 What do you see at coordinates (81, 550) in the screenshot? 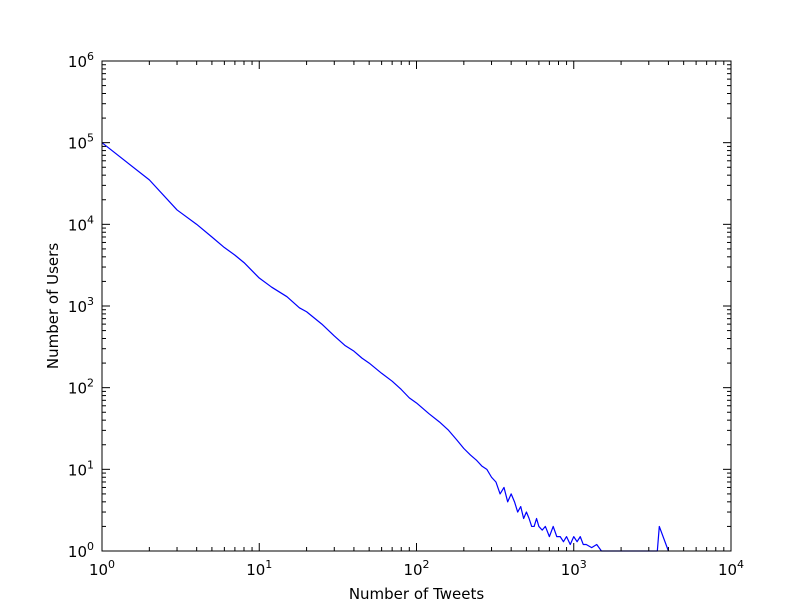
I see `y-tick-label: 10⁰` at bounding box center [81, 550].